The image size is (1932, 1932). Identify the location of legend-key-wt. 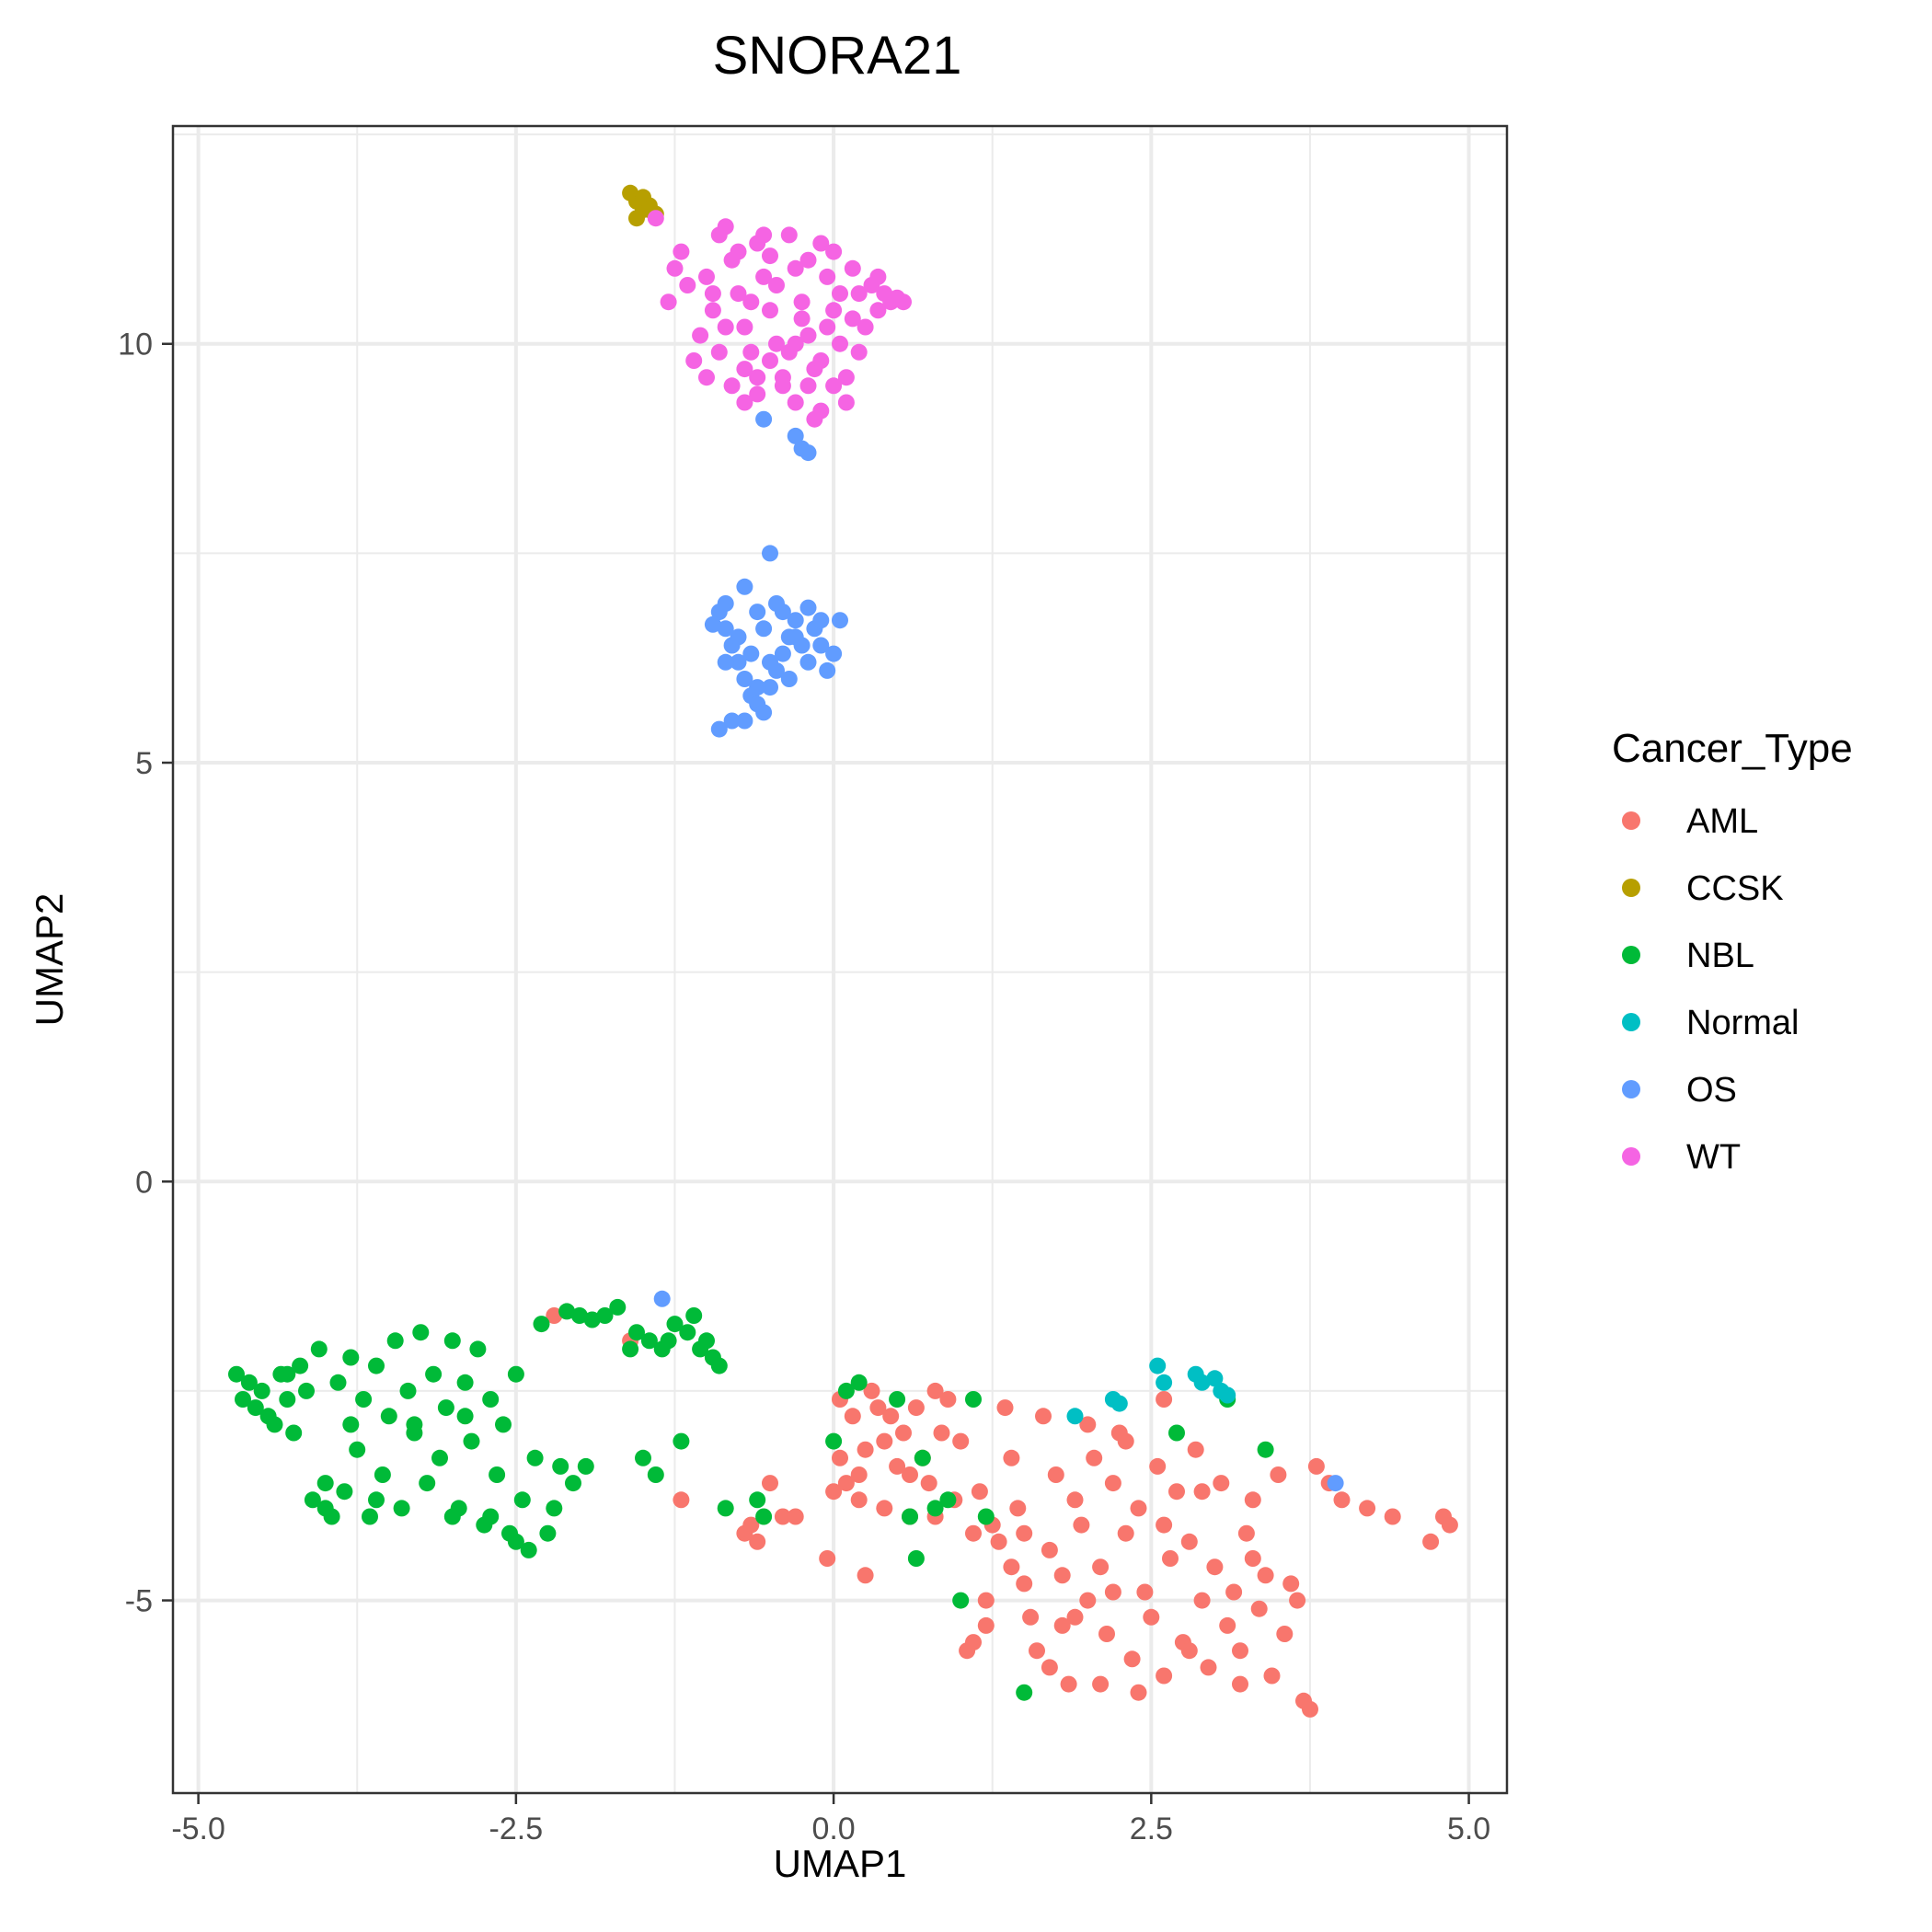
(1631, 1156).